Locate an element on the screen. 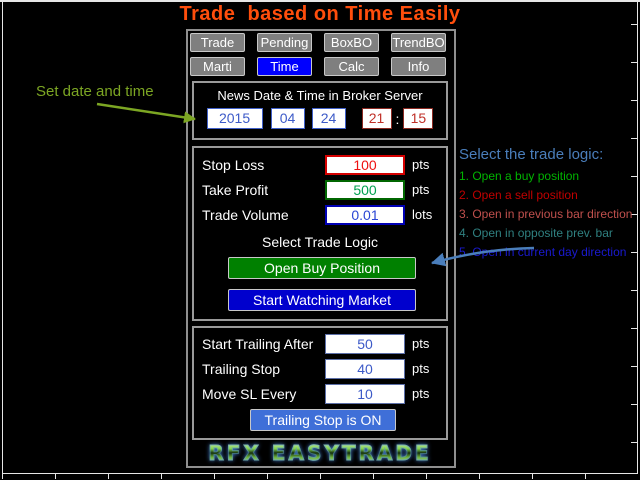 The width and height of the screenshot is (640, 480). logic-item-buy: 1. Open a buy position is located at coordinates (519, 176).